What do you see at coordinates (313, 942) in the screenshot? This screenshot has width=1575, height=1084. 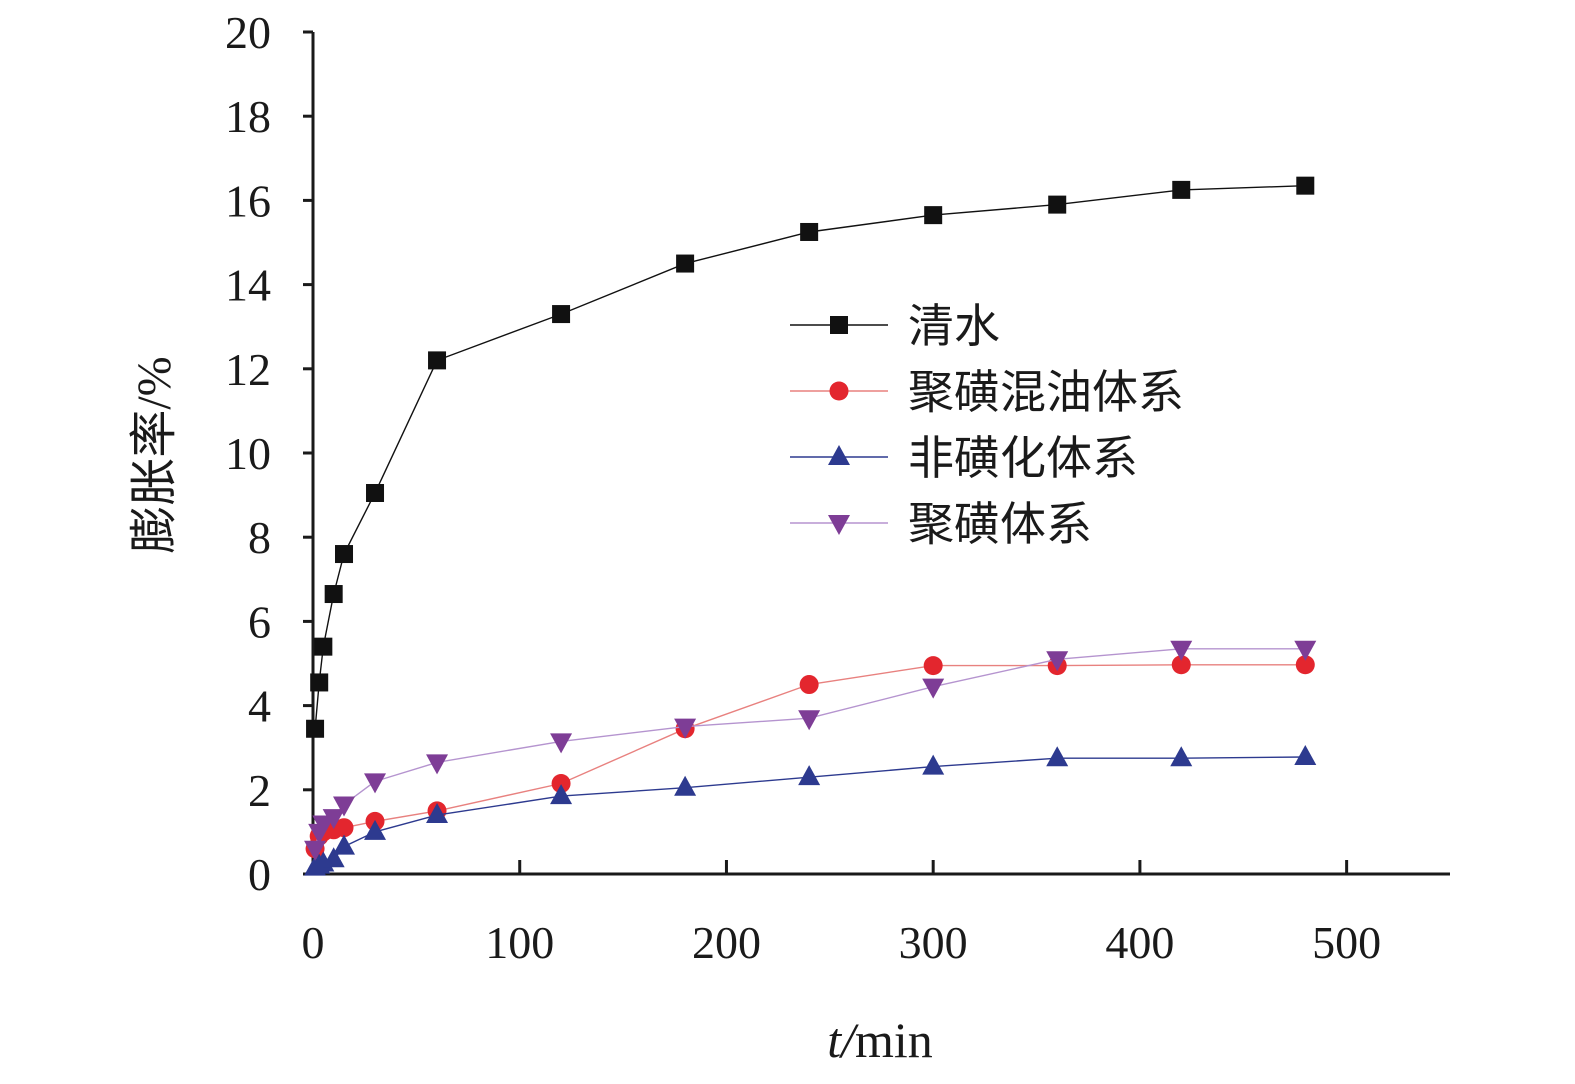 I see `x-tick-label: 0` at bounding box center [313, 942].